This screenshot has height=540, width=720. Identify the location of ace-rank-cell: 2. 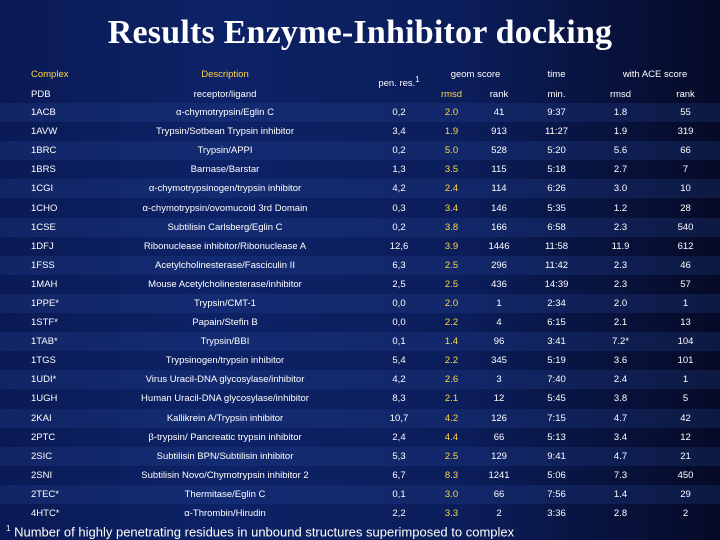
(685, 514).